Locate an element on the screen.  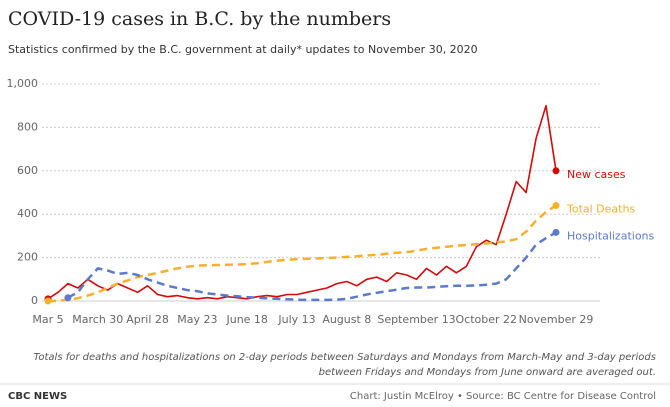
x-tick-label: May 23 is located at coordinates (197, 319).